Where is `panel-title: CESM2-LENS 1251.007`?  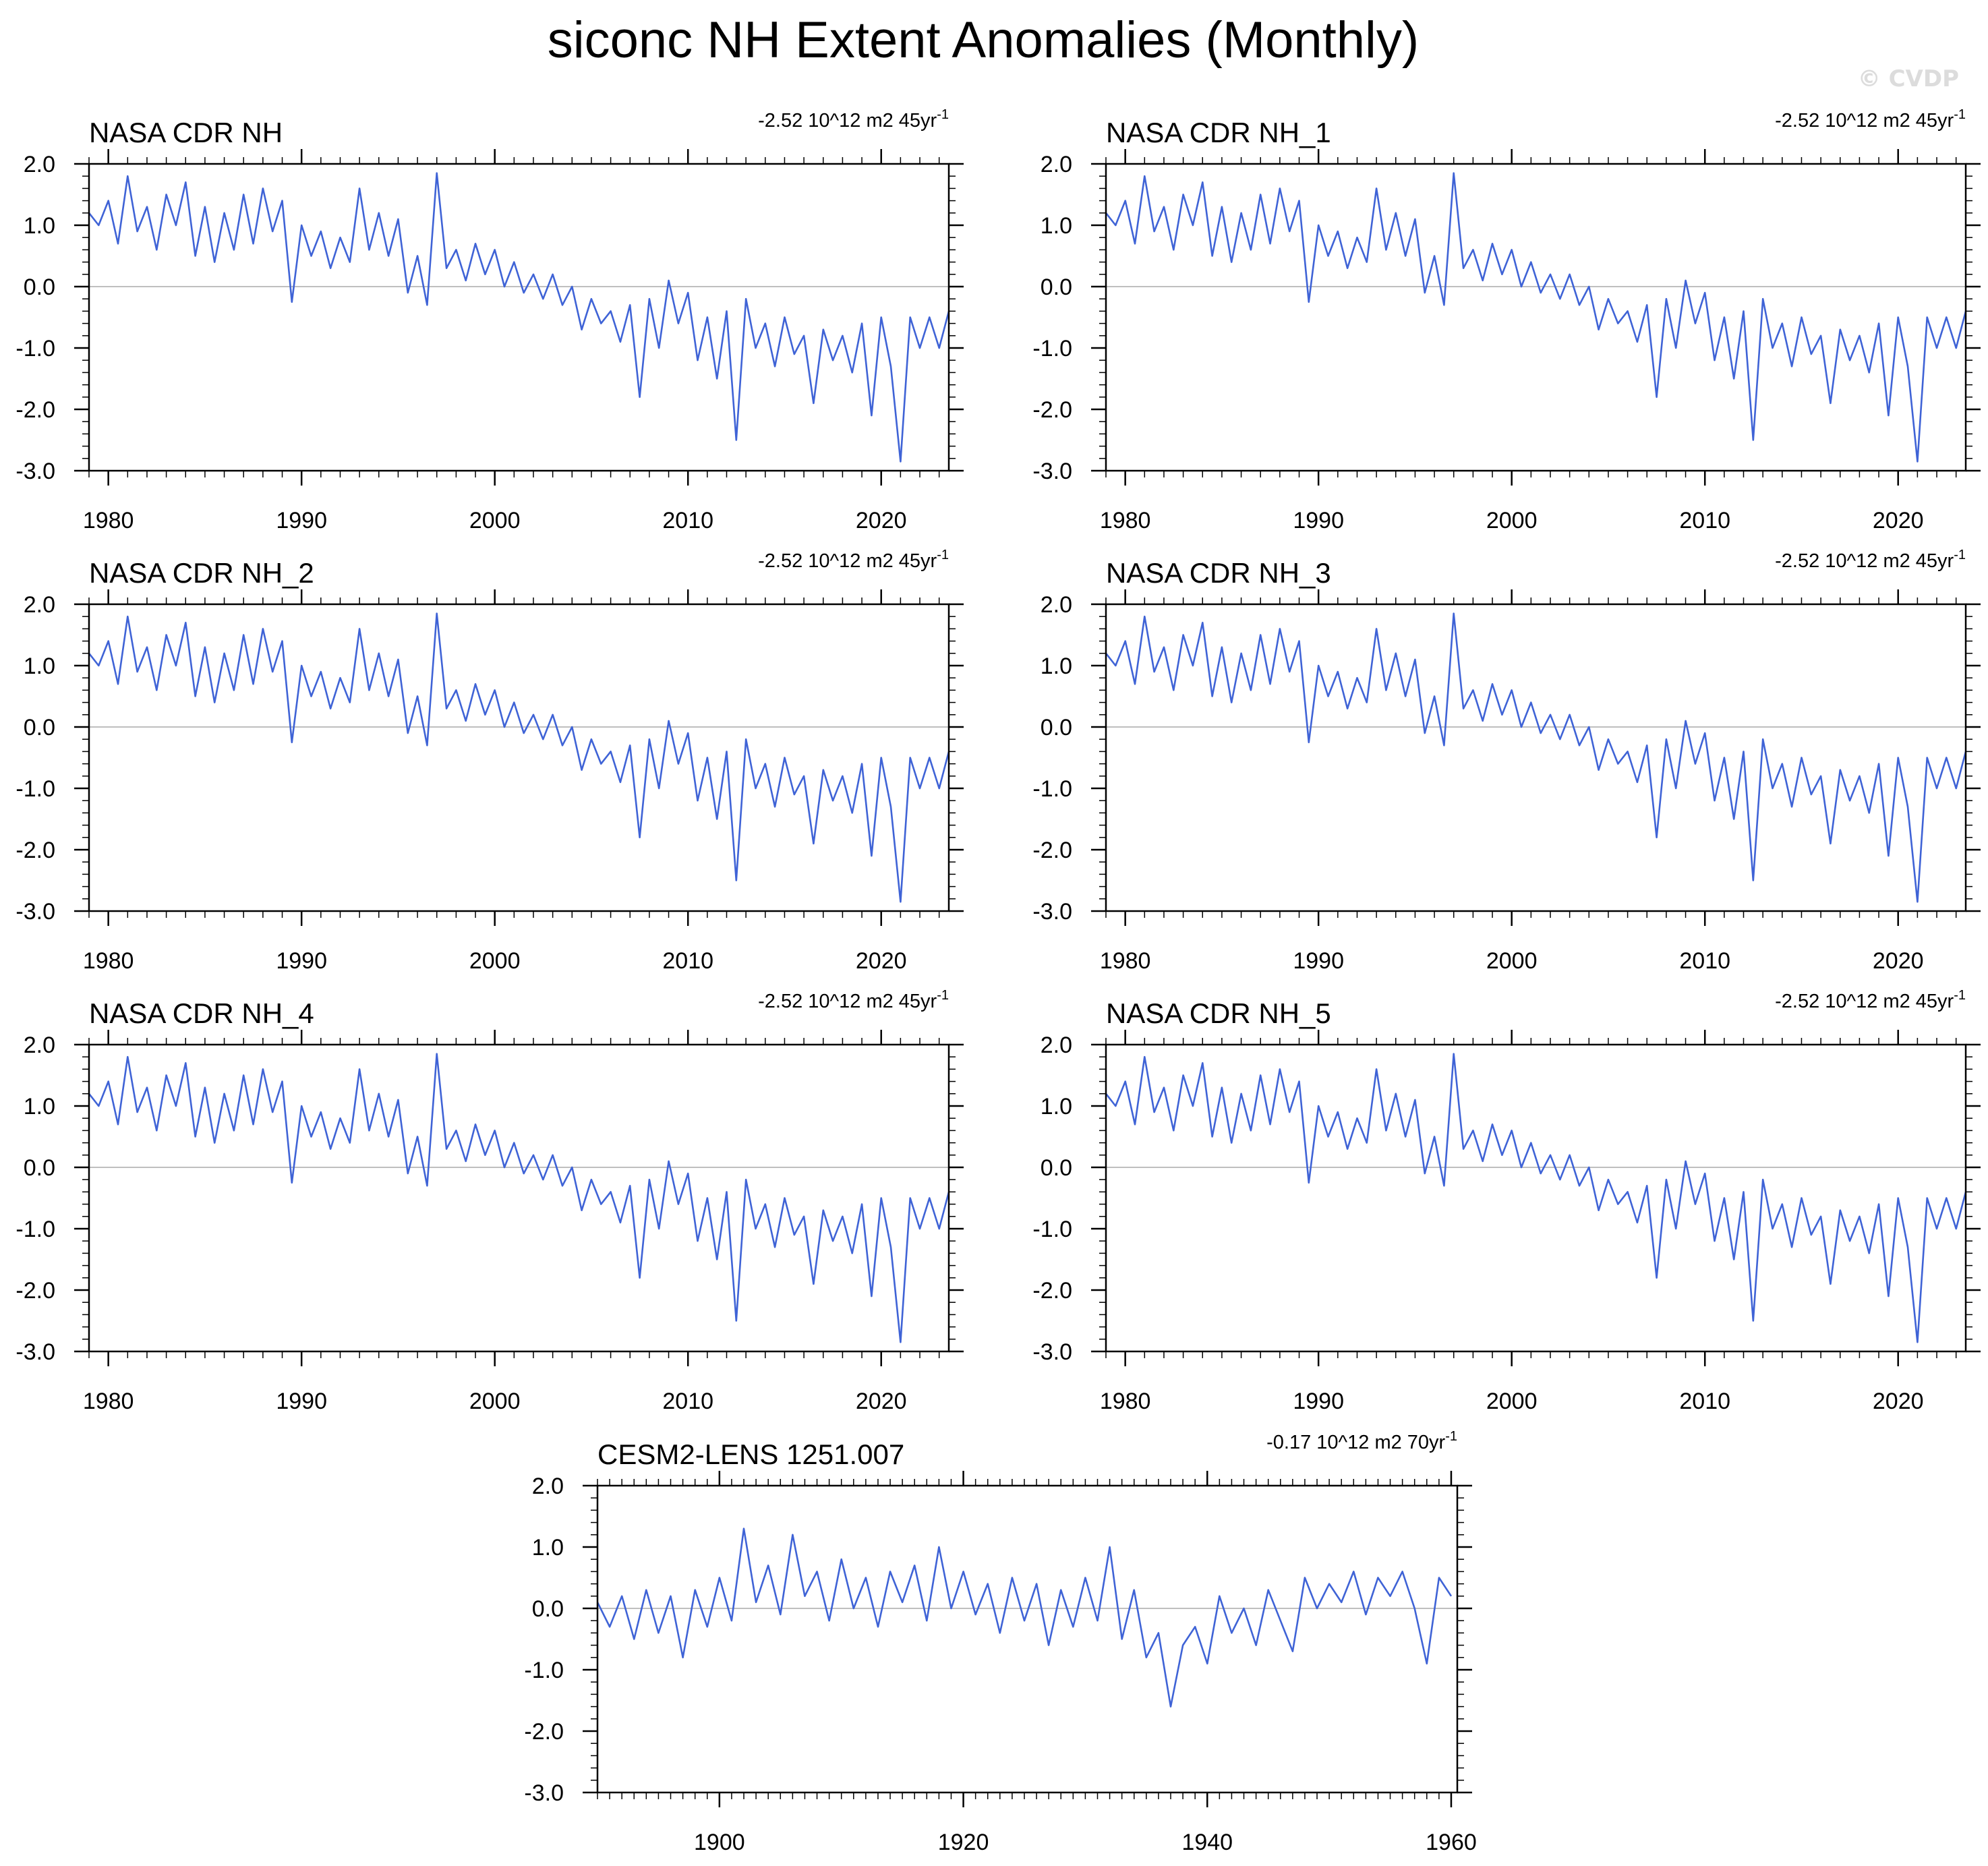 panel-title: CESM2-LENS 1251.007 is located at coordinates (751, 1454).